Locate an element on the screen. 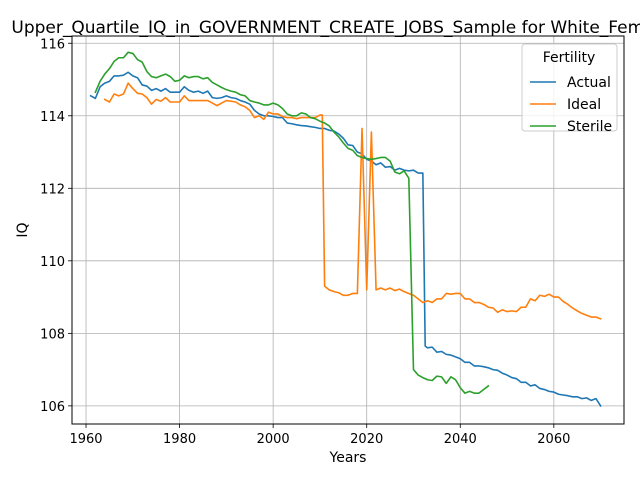 The height and width of the screenshot is (480, 640). legend: Fertility Actual Ideal Sterile is located at coordinates (569, 89).